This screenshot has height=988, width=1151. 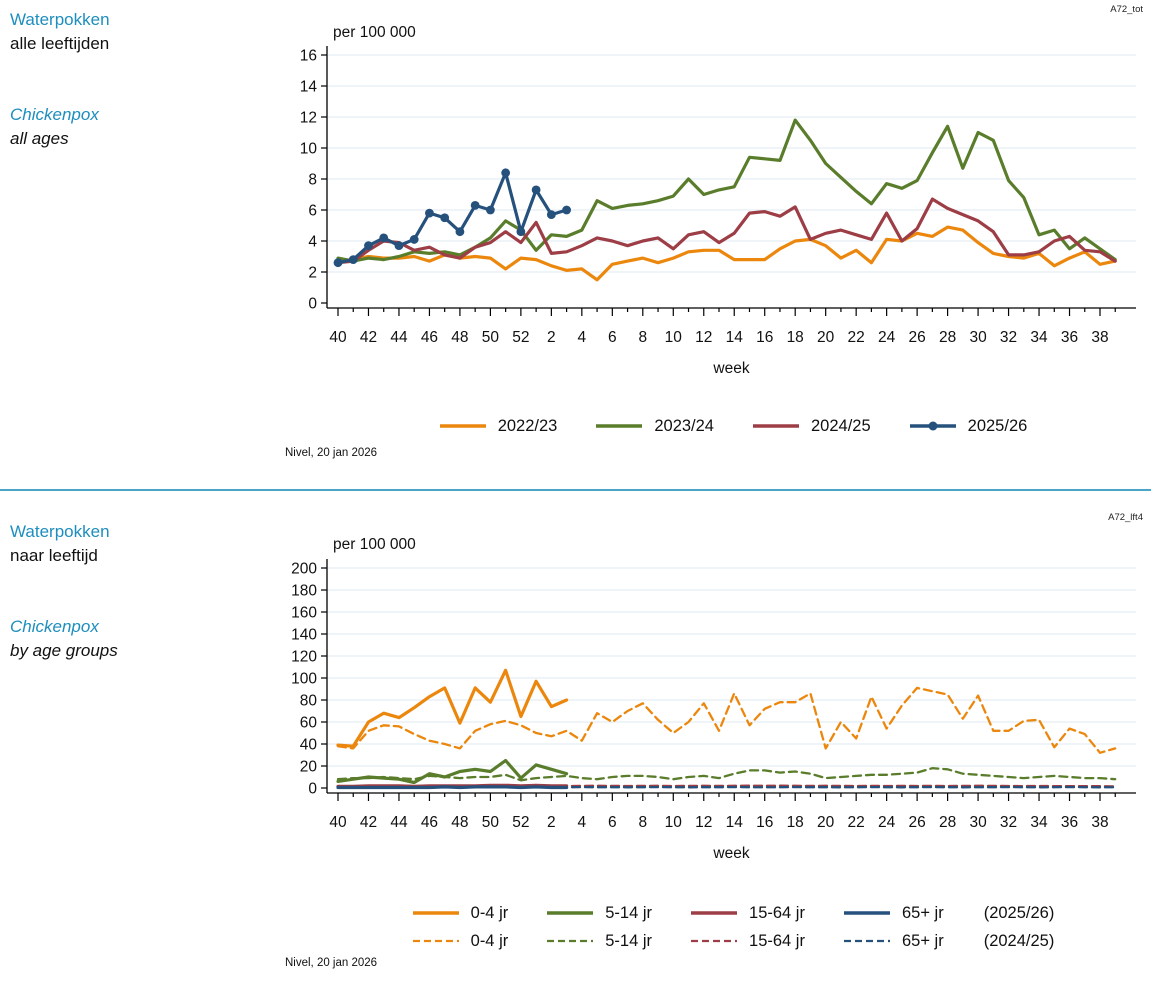 I want to click on panel2-subtitle-nl: naar leeftijd, so click(x=54, y=555).